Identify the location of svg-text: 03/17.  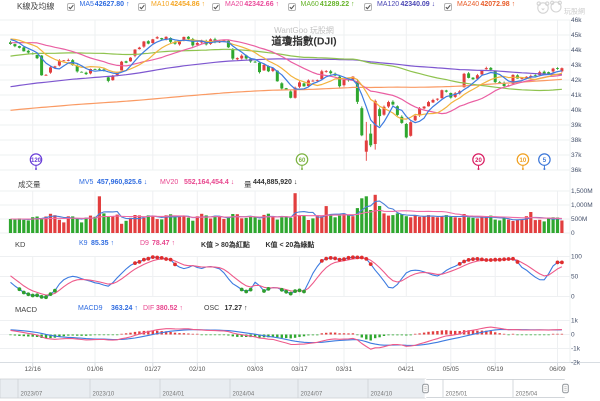
(299, 369).